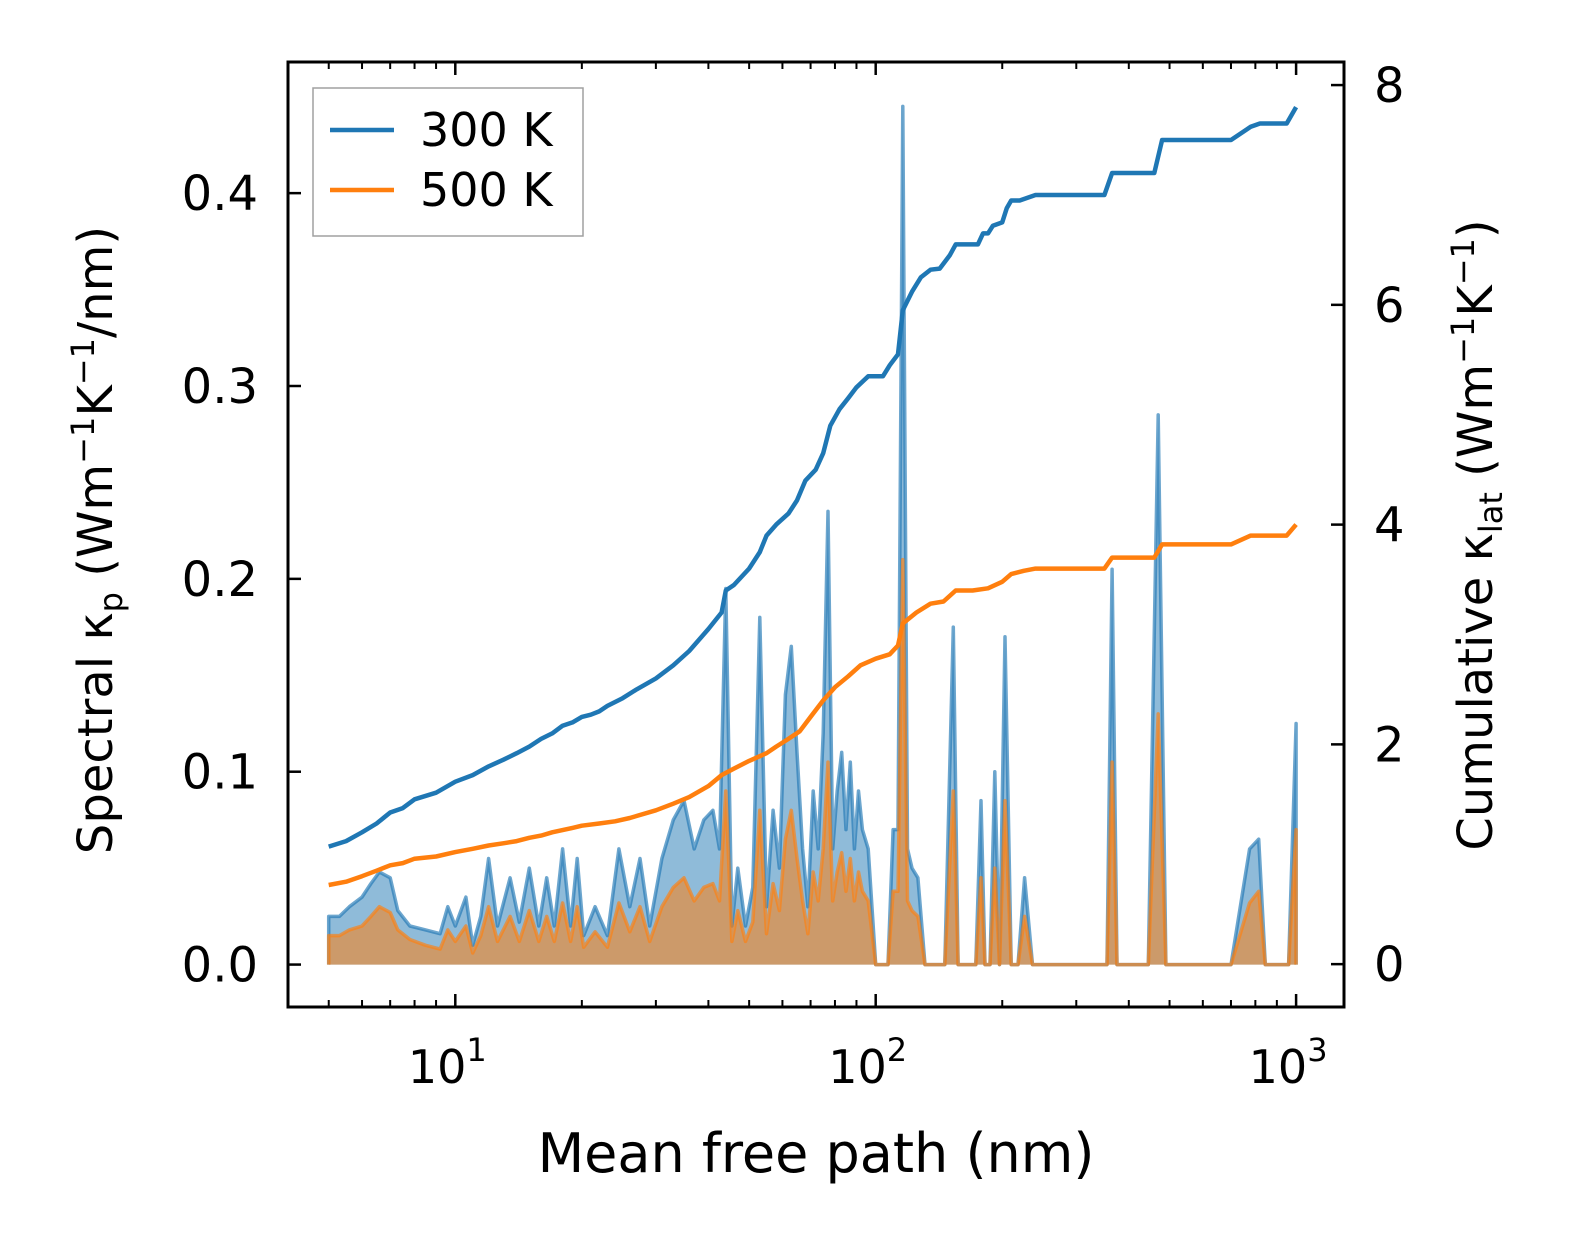 This screenshot has height=1257, width=1586. Describe the element at coordinates (897, 1050) in the screenshot. I see `x-tick-label-exp: 2` at that location.